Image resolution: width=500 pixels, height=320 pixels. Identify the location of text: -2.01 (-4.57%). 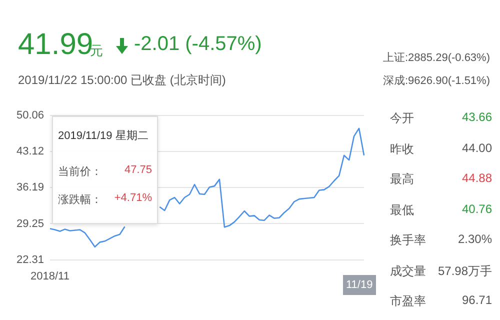
(198, 44).